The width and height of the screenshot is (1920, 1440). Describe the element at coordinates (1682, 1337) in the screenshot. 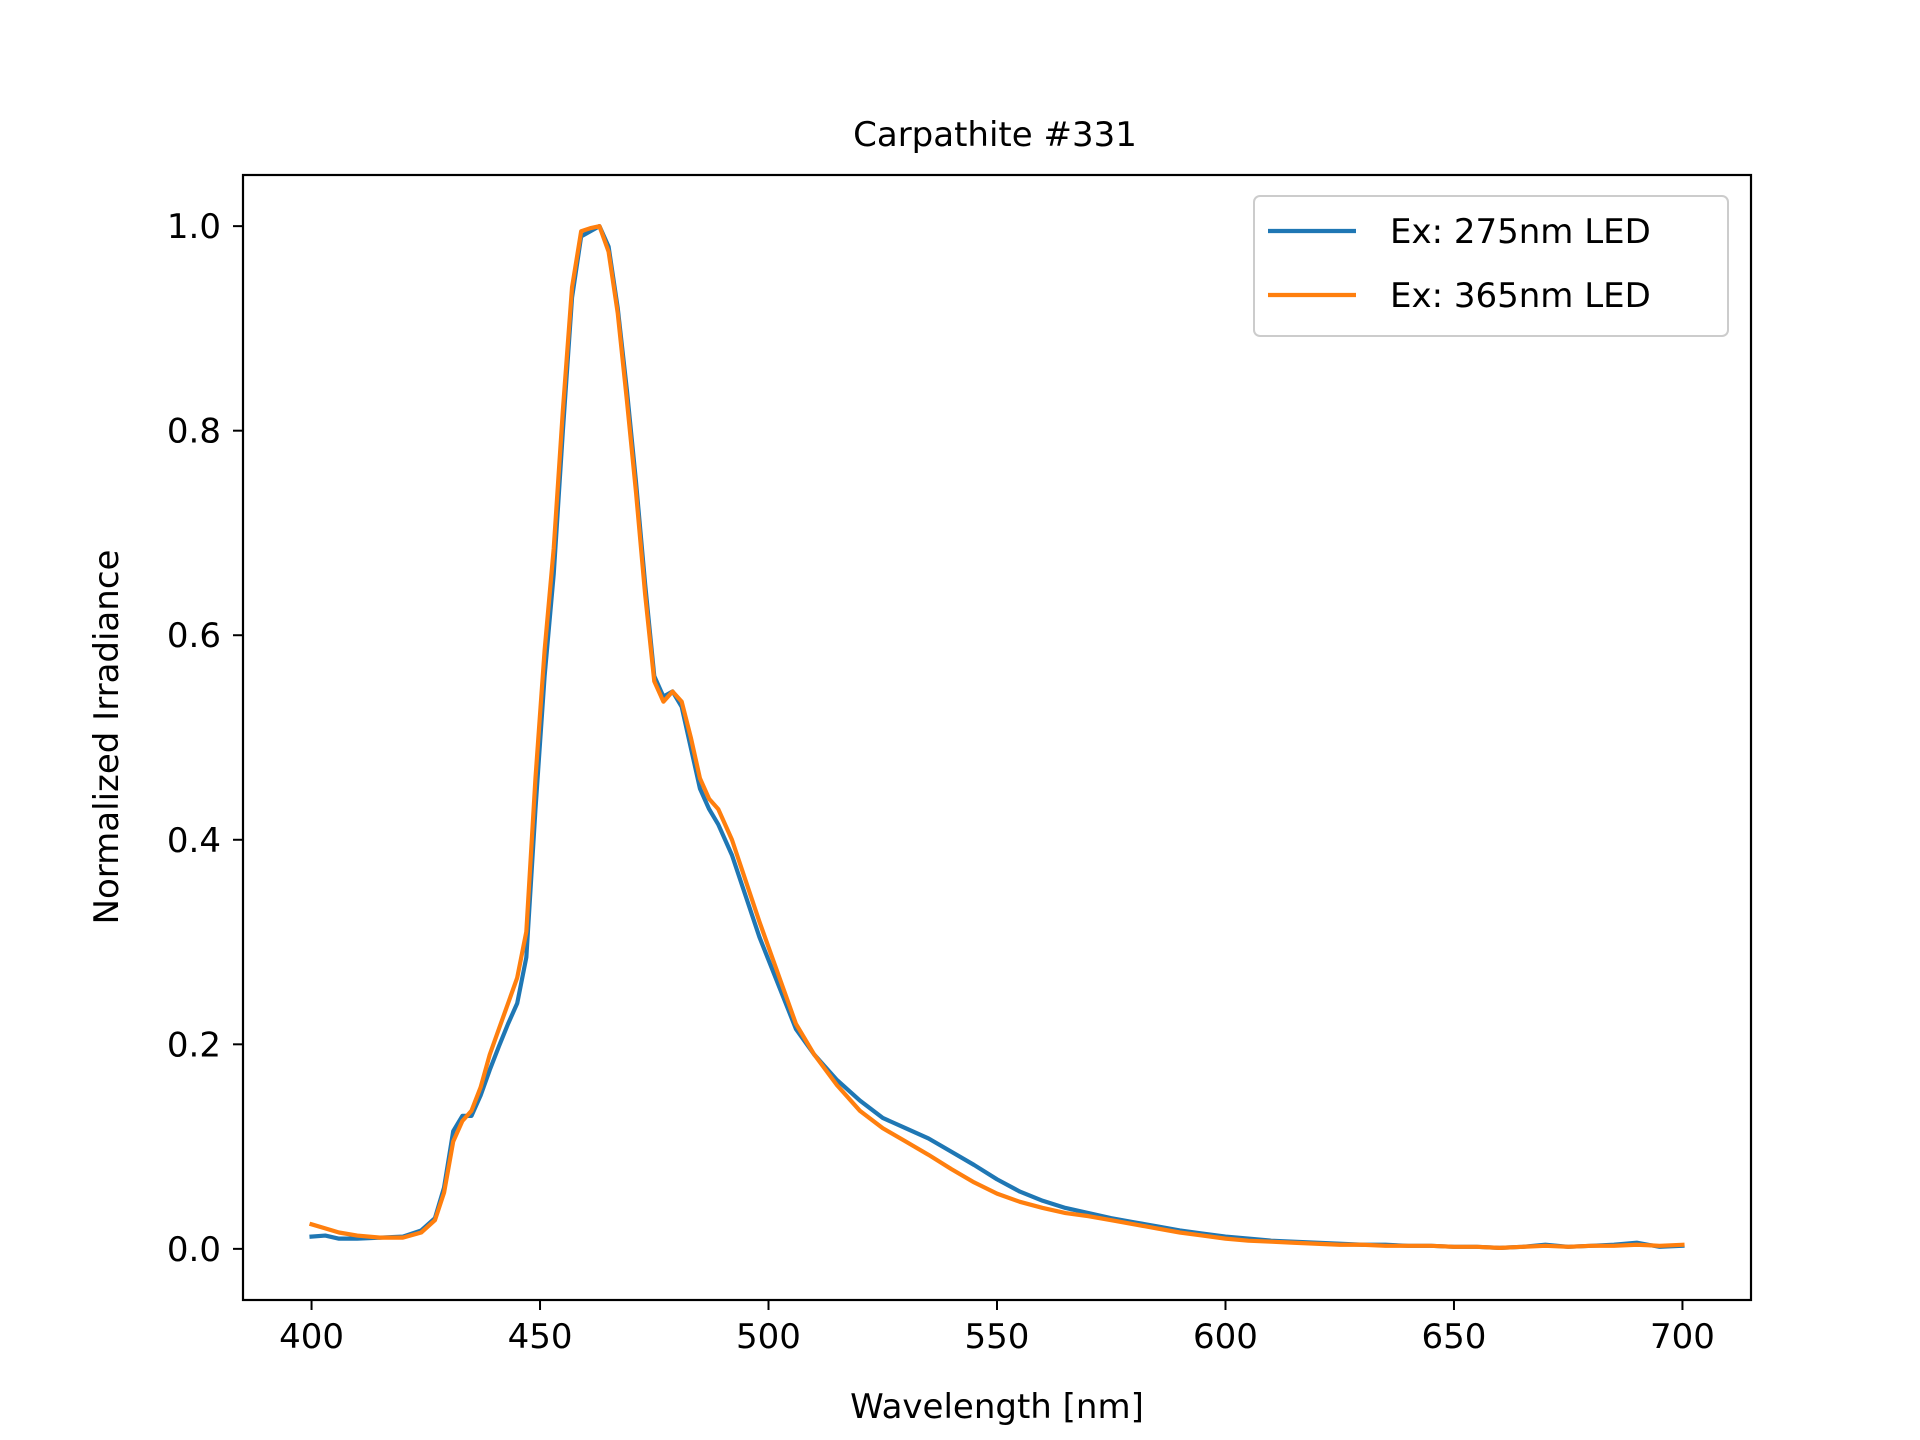

I see `x-tick-label: 700` at that location.